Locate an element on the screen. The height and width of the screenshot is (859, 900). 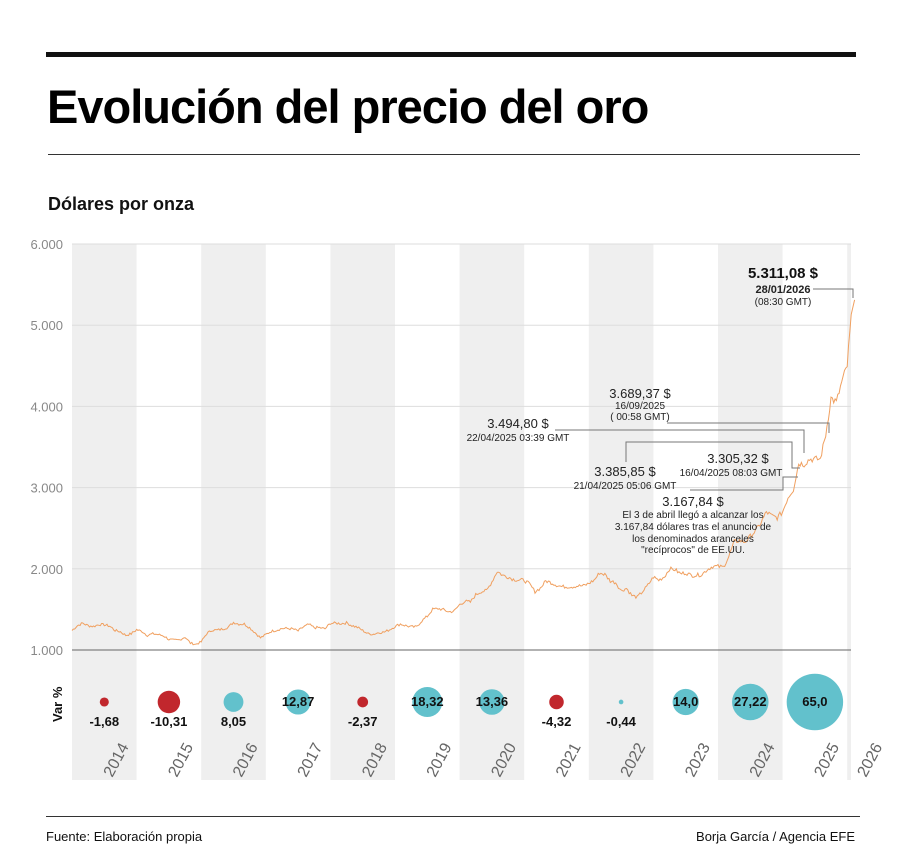
variation-label: 8,05 is located at coordinates (233, 721).